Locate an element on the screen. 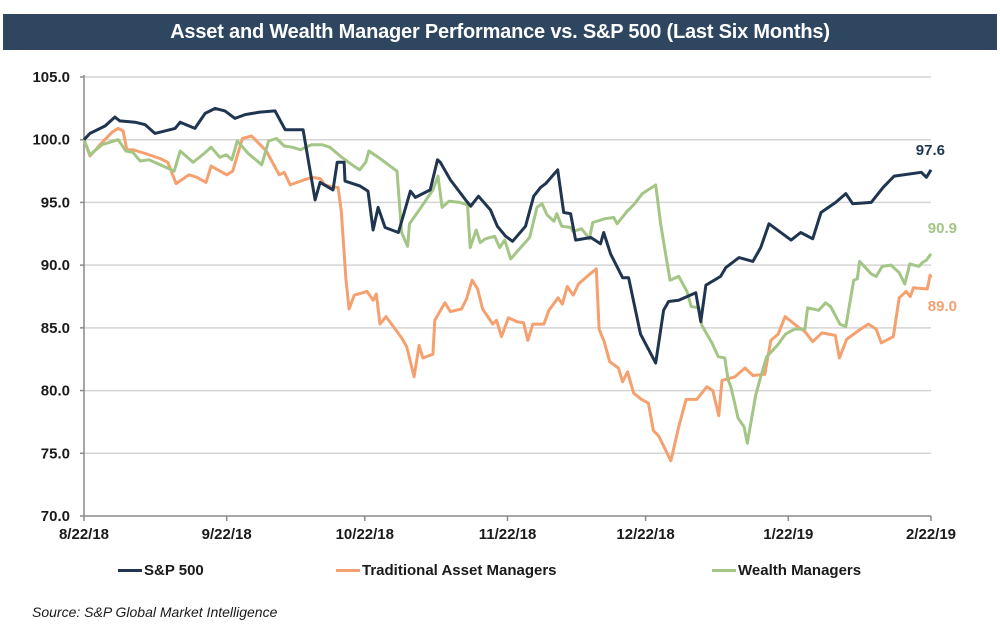 The width and height of the screenshot is (1000, 634). end-value-label: 89.0 is located at coordinates (942, 306).